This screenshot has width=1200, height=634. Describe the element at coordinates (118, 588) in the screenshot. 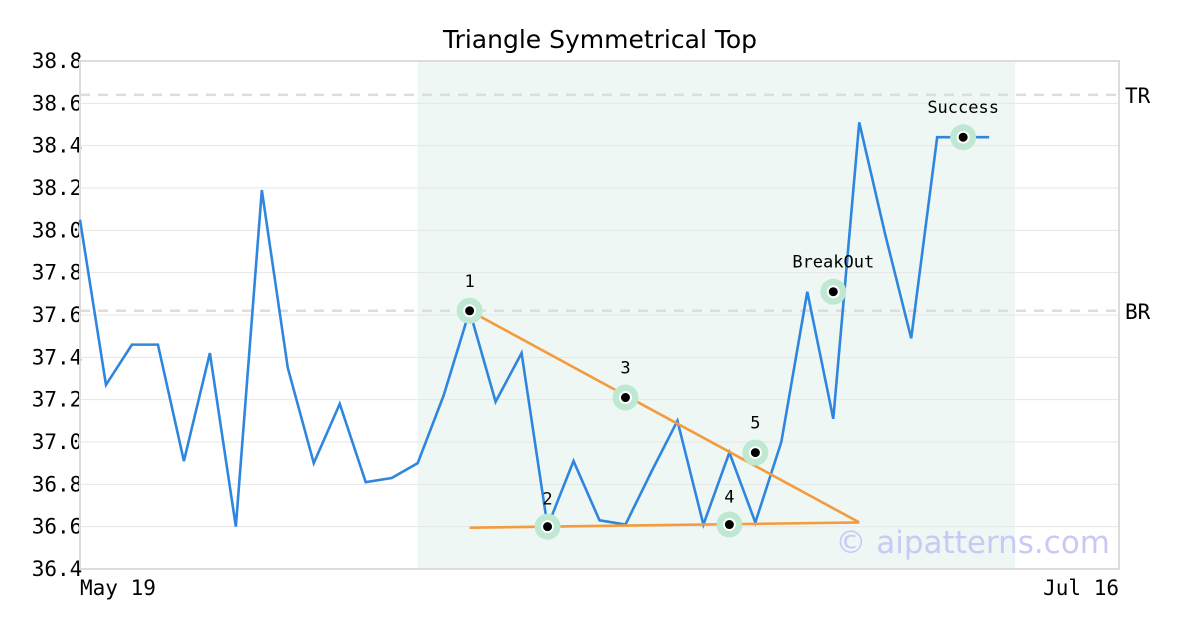

I see `x-tick-label: May 19` at that location.